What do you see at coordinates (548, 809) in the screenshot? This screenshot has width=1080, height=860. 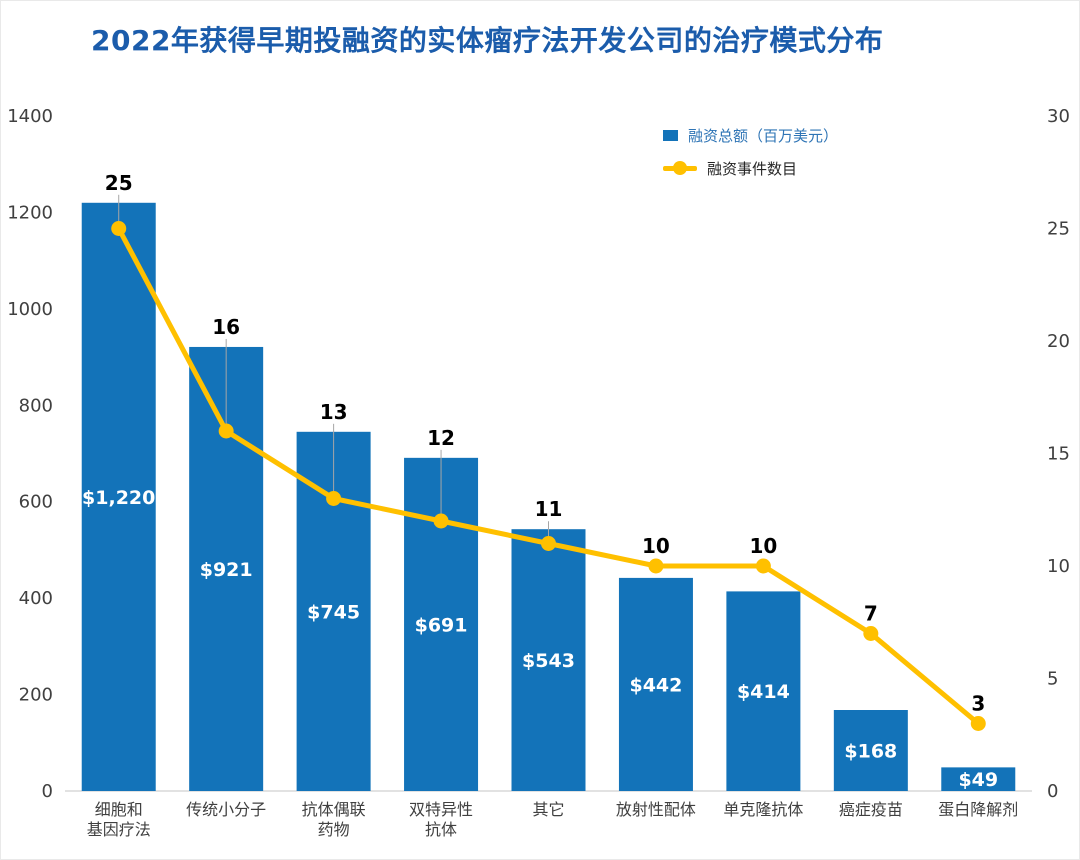 I see `category-label: 其它` at bounding box center [548, 809].